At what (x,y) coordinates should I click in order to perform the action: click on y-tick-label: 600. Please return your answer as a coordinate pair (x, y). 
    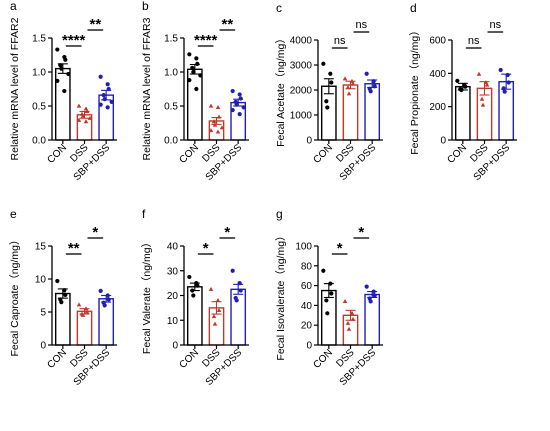
    Looking at the image, I should click on (437, 41).